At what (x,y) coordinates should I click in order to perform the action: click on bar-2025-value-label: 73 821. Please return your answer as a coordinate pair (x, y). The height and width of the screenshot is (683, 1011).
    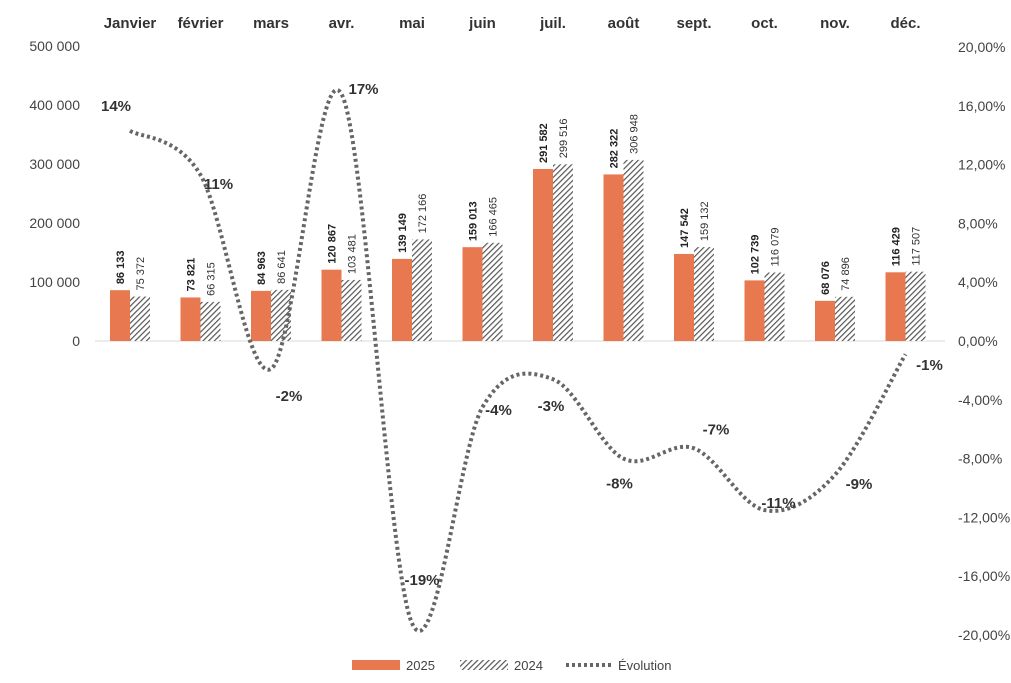
    Looking at the image, I should click on (192, 275).